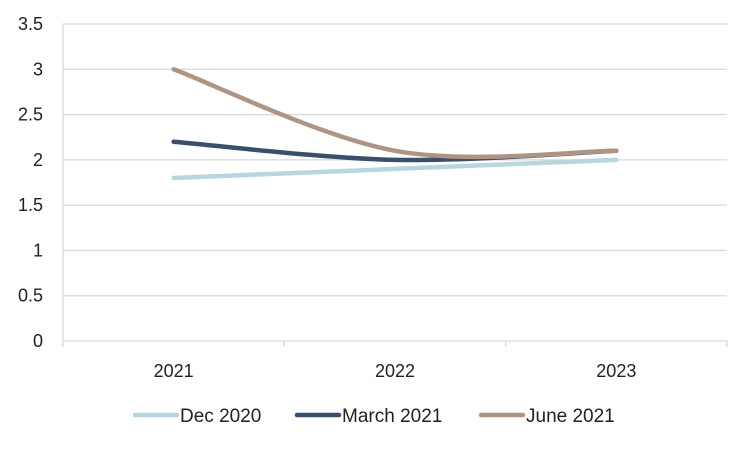 Image resolution: width=751 pixels, height=449 pixels. What do you see at coordinates (174, 371) in the screenshot?
I see `x-tick-label: 2021` at bounding box center [174, 371].